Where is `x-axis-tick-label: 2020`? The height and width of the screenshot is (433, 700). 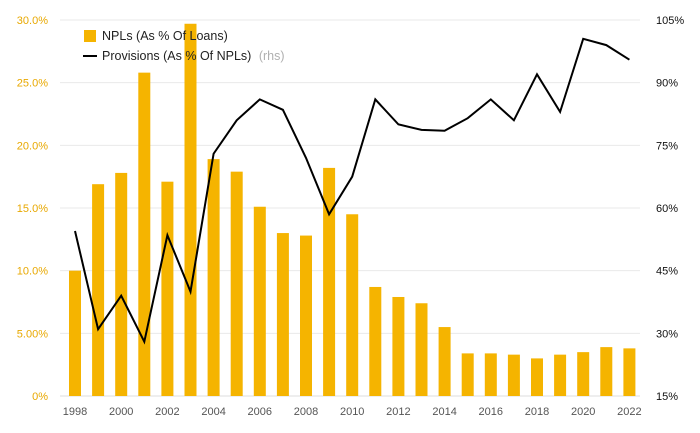 x-axis-tick-label: 2020 is located at coordinates (583, 412).